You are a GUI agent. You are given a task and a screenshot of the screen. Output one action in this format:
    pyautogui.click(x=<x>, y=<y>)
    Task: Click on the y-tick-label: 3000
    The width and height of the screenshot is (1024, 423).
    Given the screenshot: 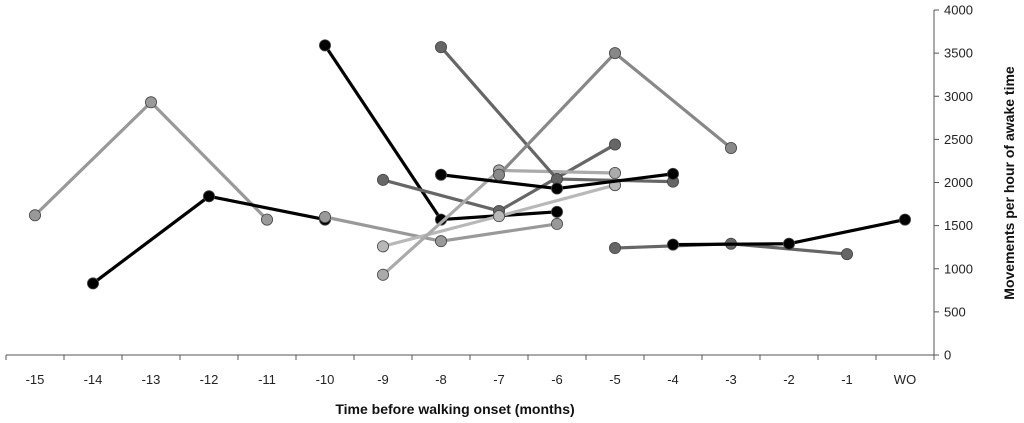 What is the action you would take?
    pyautogui.click(x=958, y=96)
    